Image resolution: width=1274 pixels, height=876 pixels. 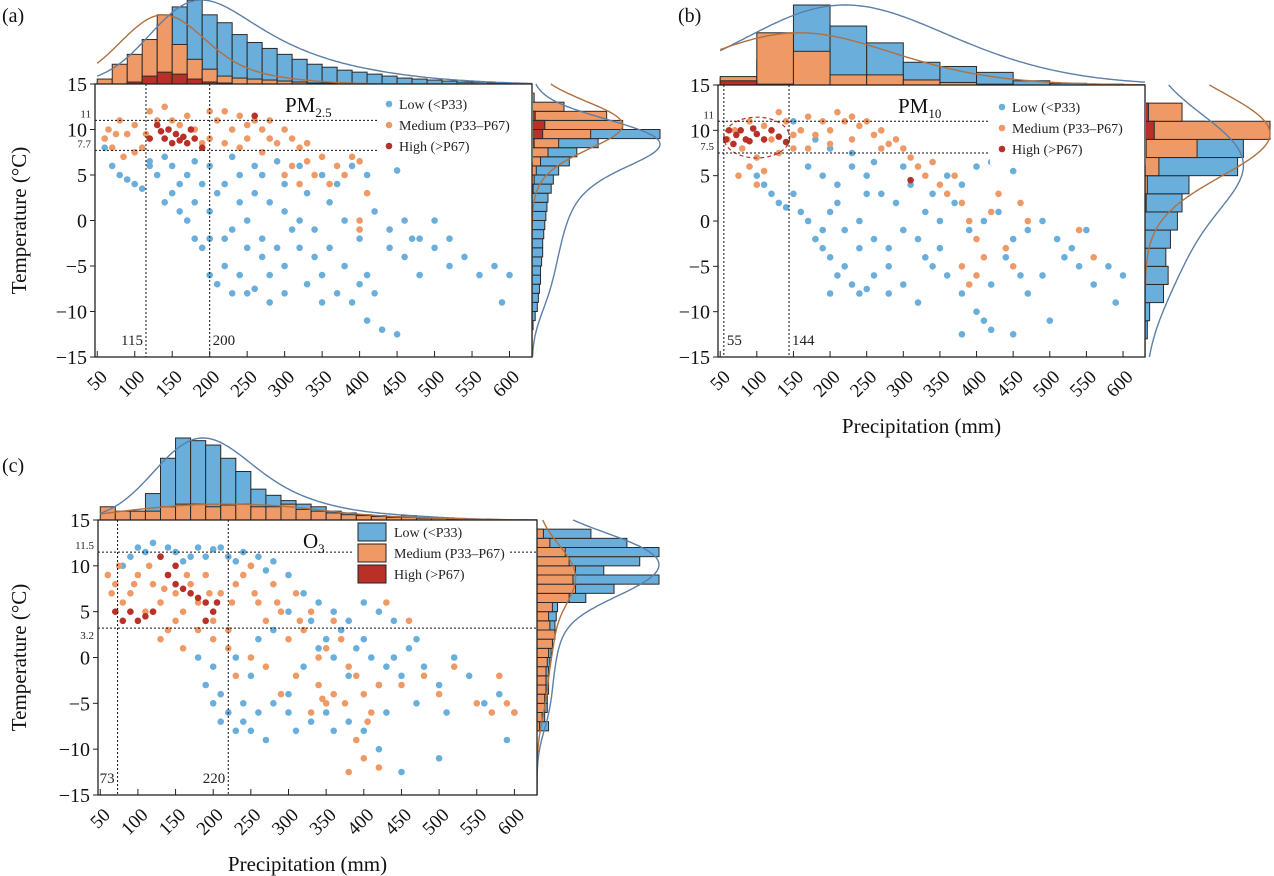 I want to click on y-tick-label: −5, so click(x=79, y=704).